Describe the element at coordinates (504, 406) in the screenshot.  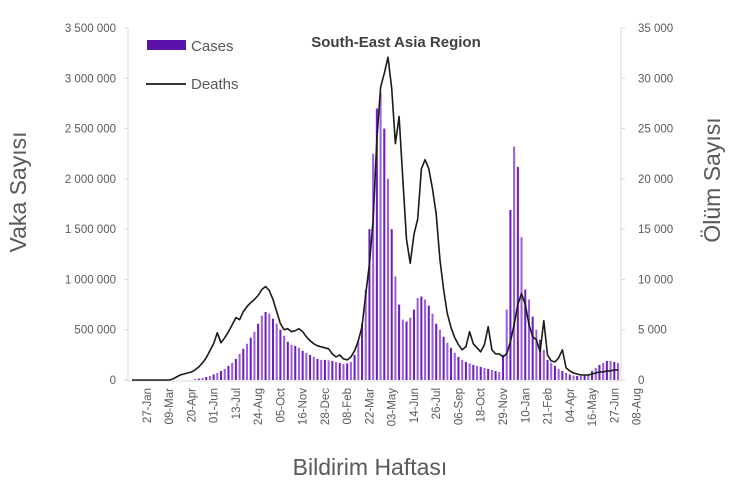
I see `x-tick-label: 29-Nov` at that location.